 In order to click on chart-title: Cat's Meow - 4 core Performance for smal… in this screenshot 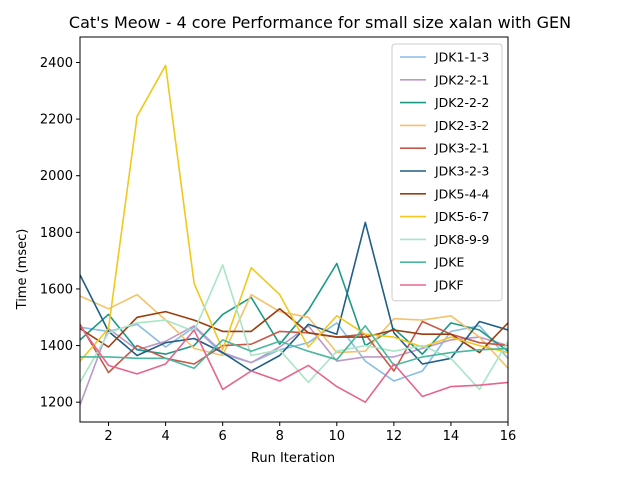, I will do `click(320, 22)`.